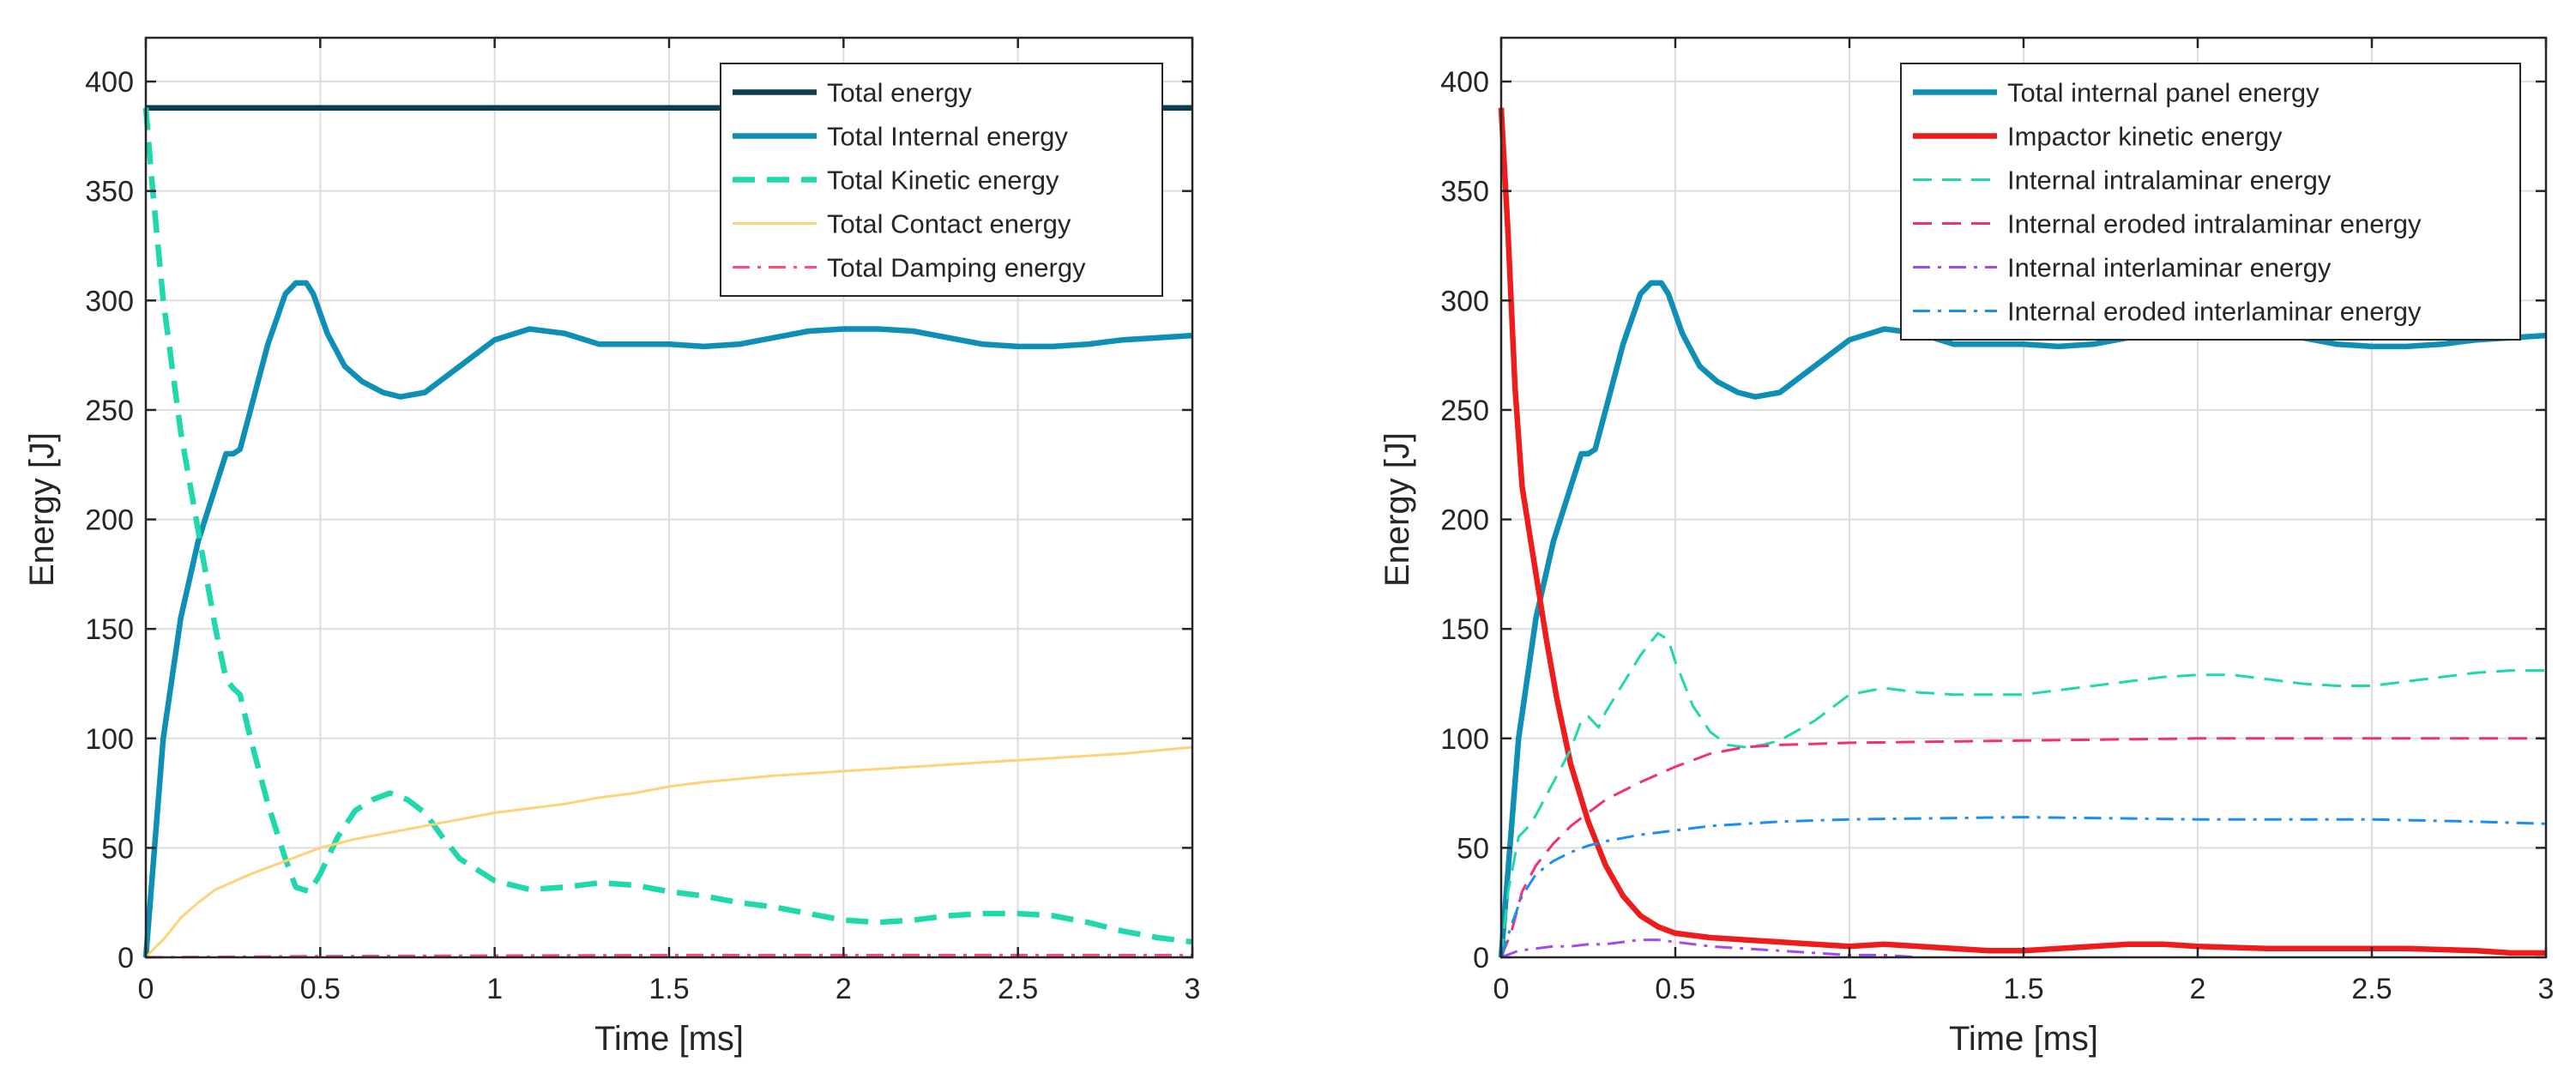  What do you see at coordinates (2145, 137) in the screenshot?
I see `legend-entry: Impactor kinetic energy` at bounding box center [2145, 137].